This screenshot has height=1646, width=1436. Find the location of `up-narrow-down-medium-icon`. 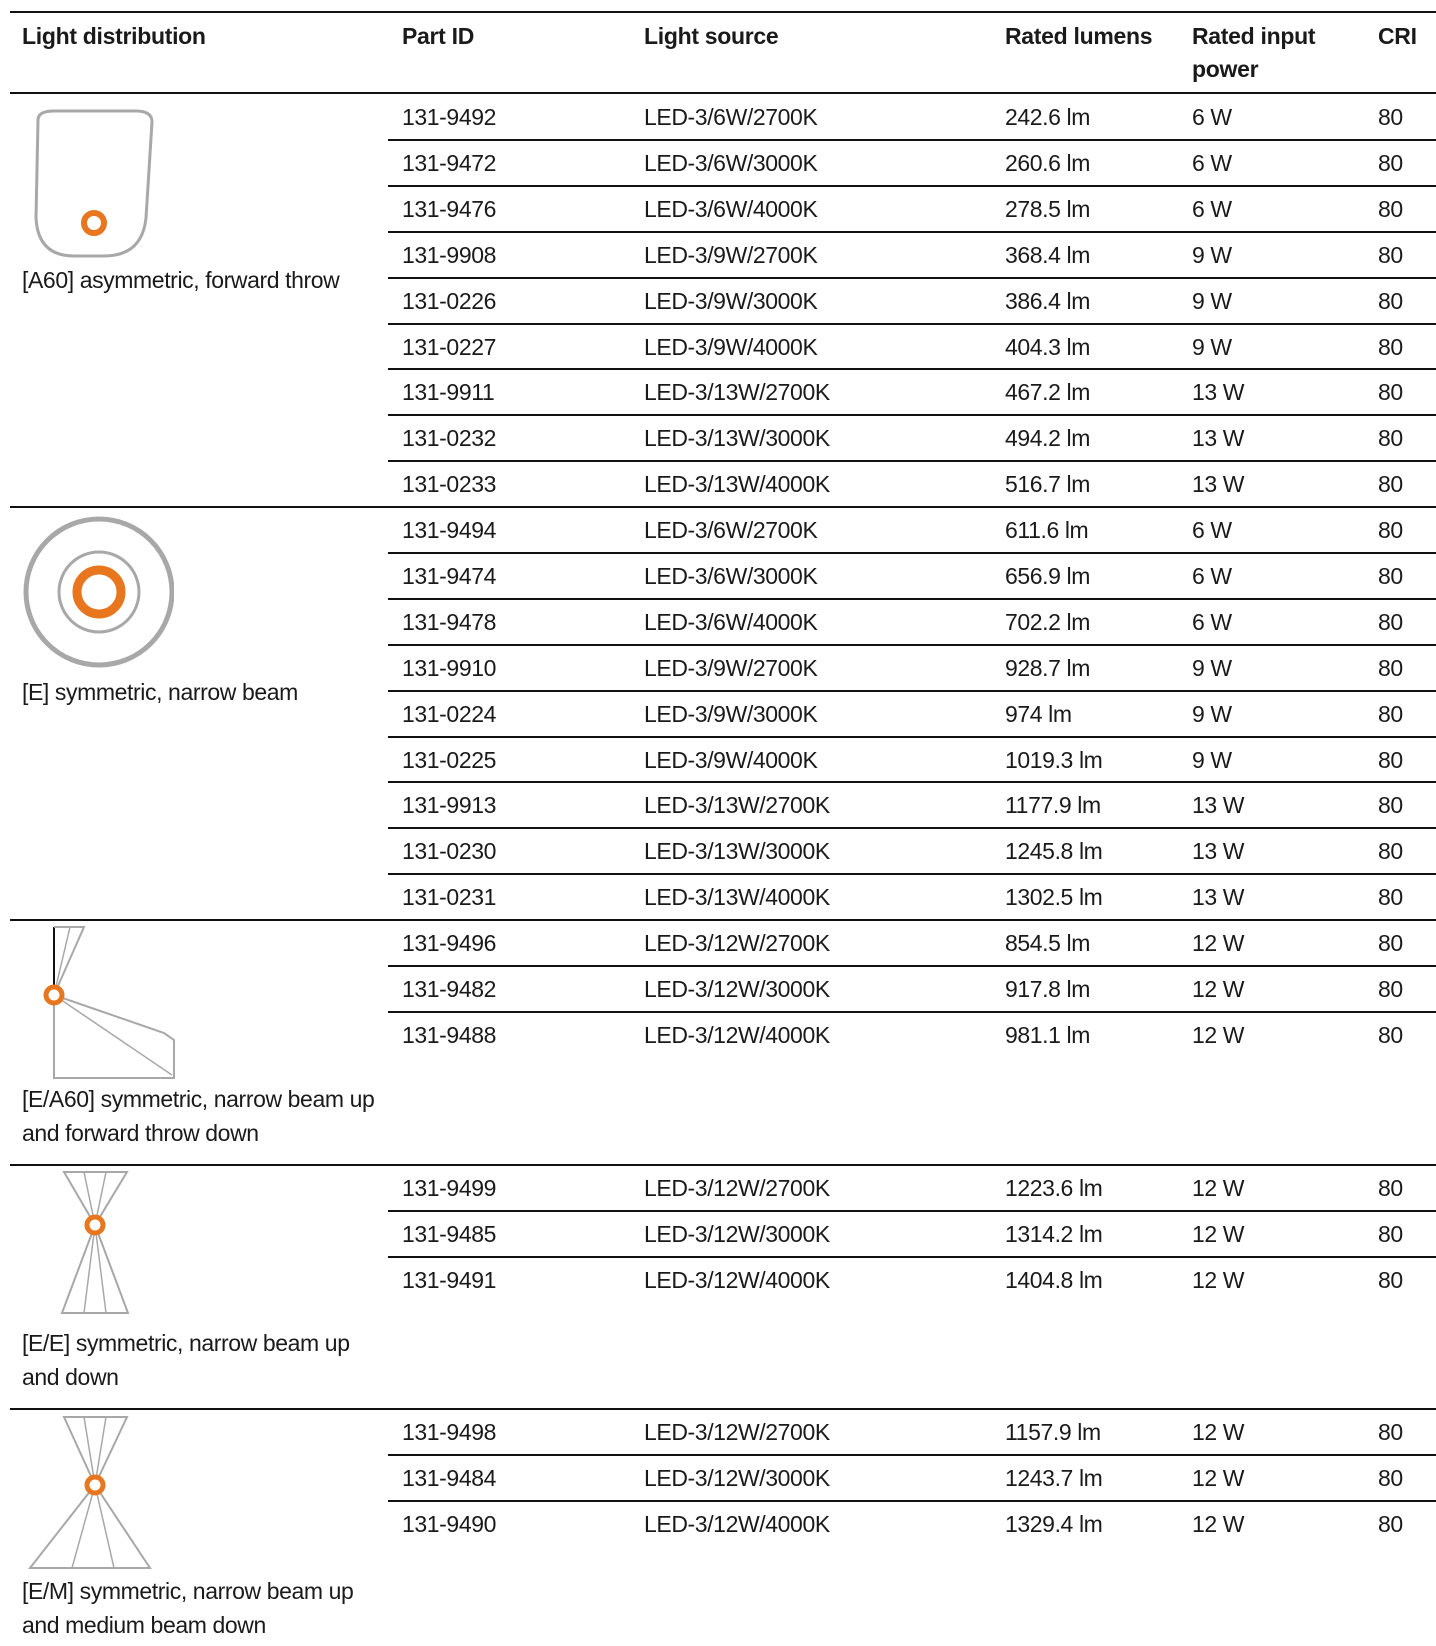

up-narrow-down-medium-icon is located at coordinates (94, 1495).